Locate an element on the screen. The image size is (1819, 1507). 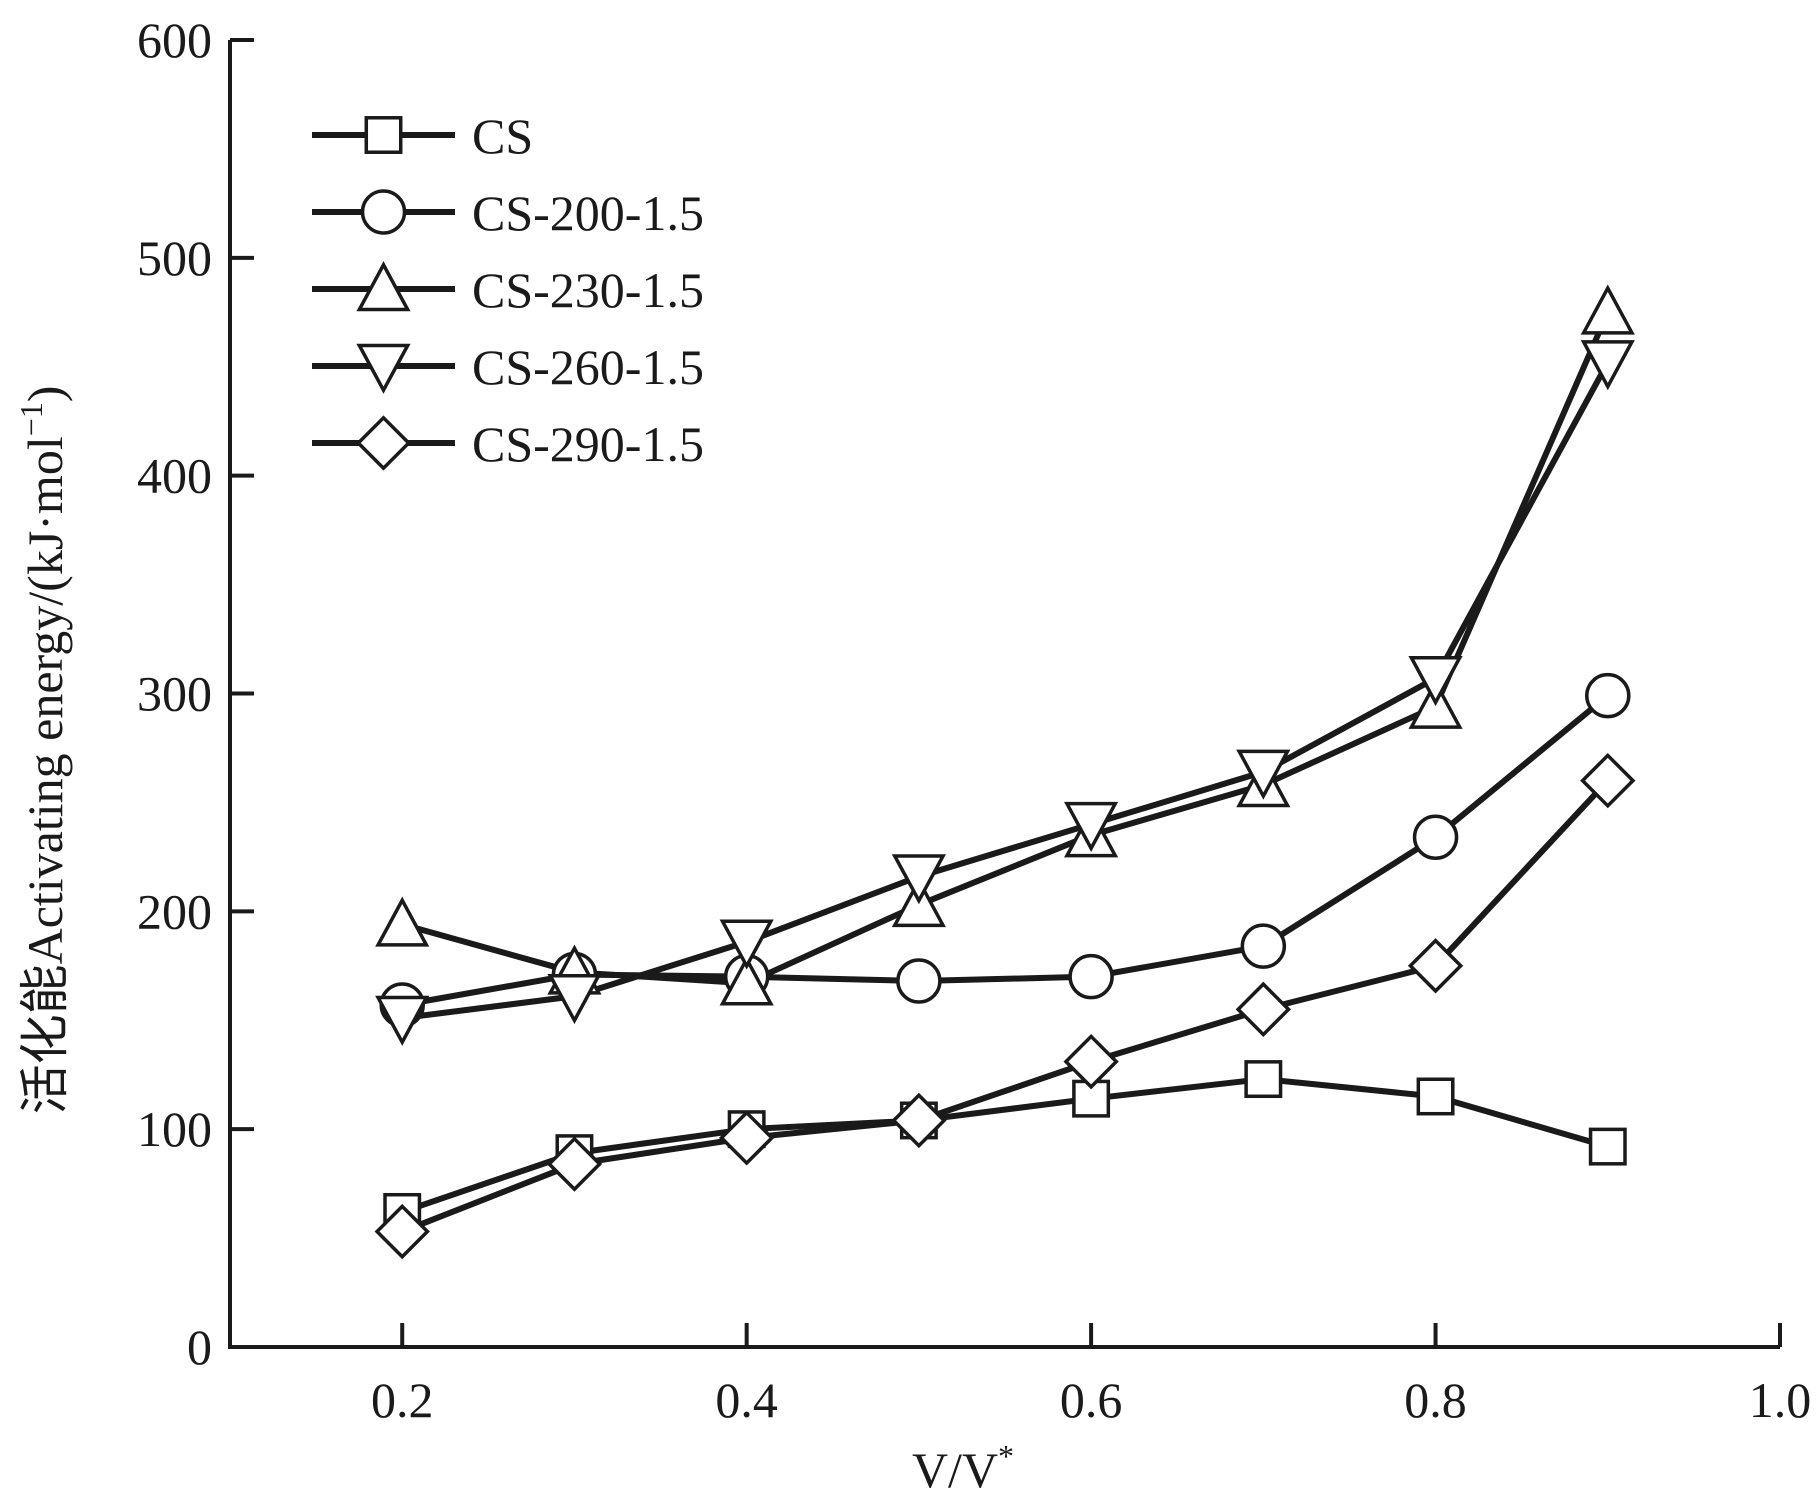
x-tick-label: 1.0 is located at coordinates (1780, 1400).